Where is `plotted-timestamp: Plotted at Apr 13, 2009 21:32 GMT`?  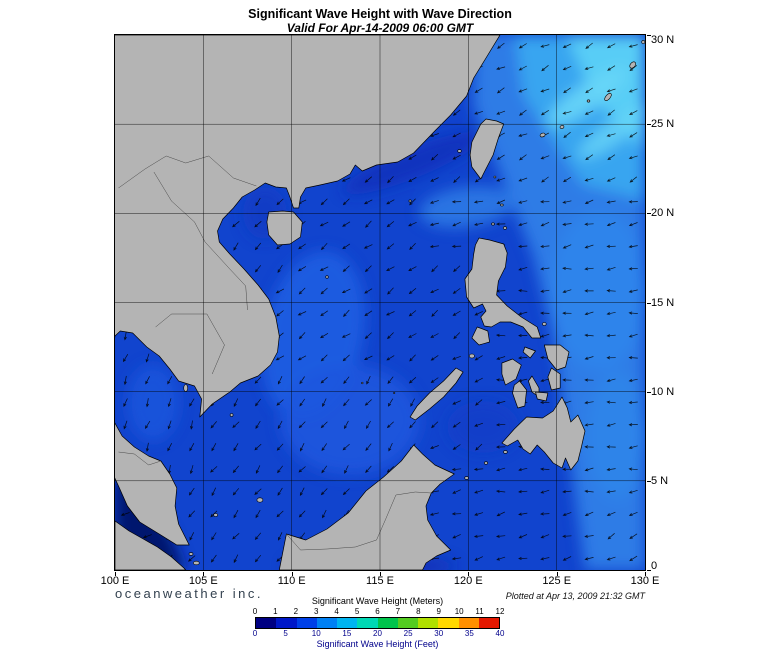 plotted-timestamp: Plotted at Apr 13, 2009 21:32 GMT is located at coordinates (575, 596).